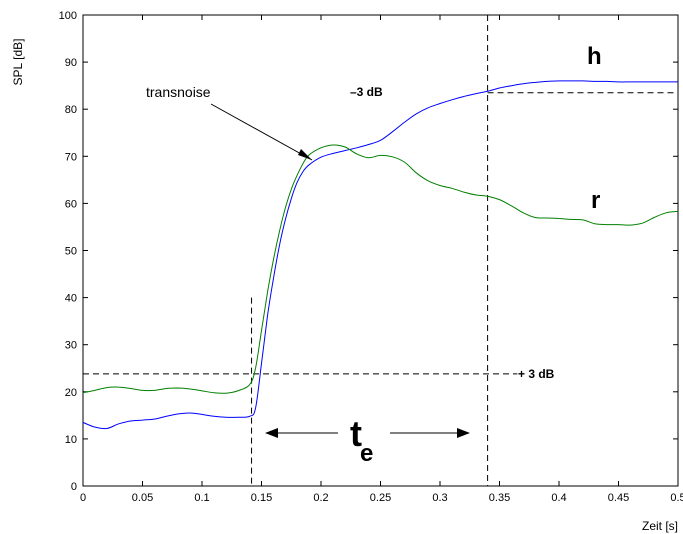  Describe the element at coordinates (305, 154) in the screenshot. I see `transnoise-arrow-head` at that location.